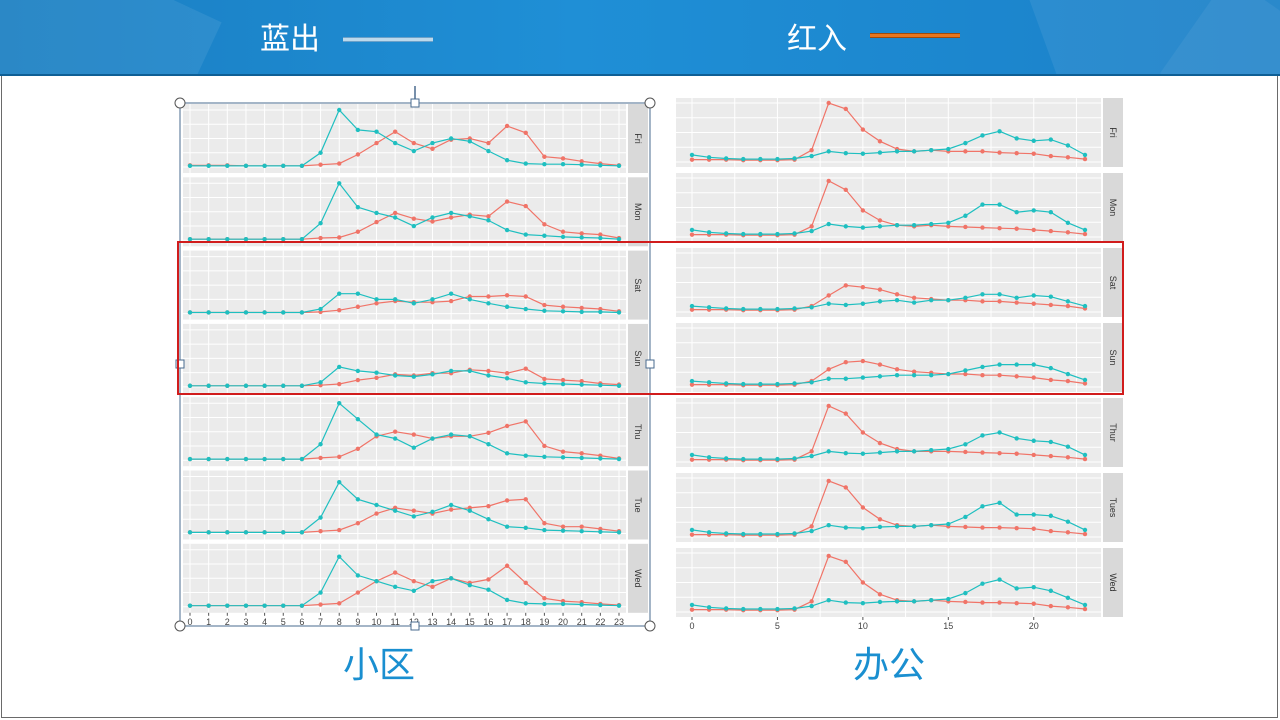 The image size is (1280, 720). I want to click on title-bar, so click(640, 37).